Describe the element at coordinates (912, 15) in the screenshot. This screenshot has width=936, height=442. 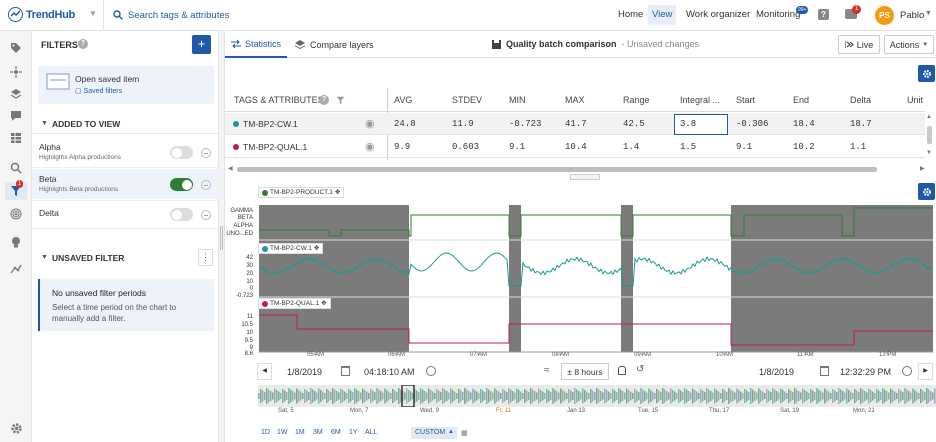
I see `user-name: Pablo` at that location.